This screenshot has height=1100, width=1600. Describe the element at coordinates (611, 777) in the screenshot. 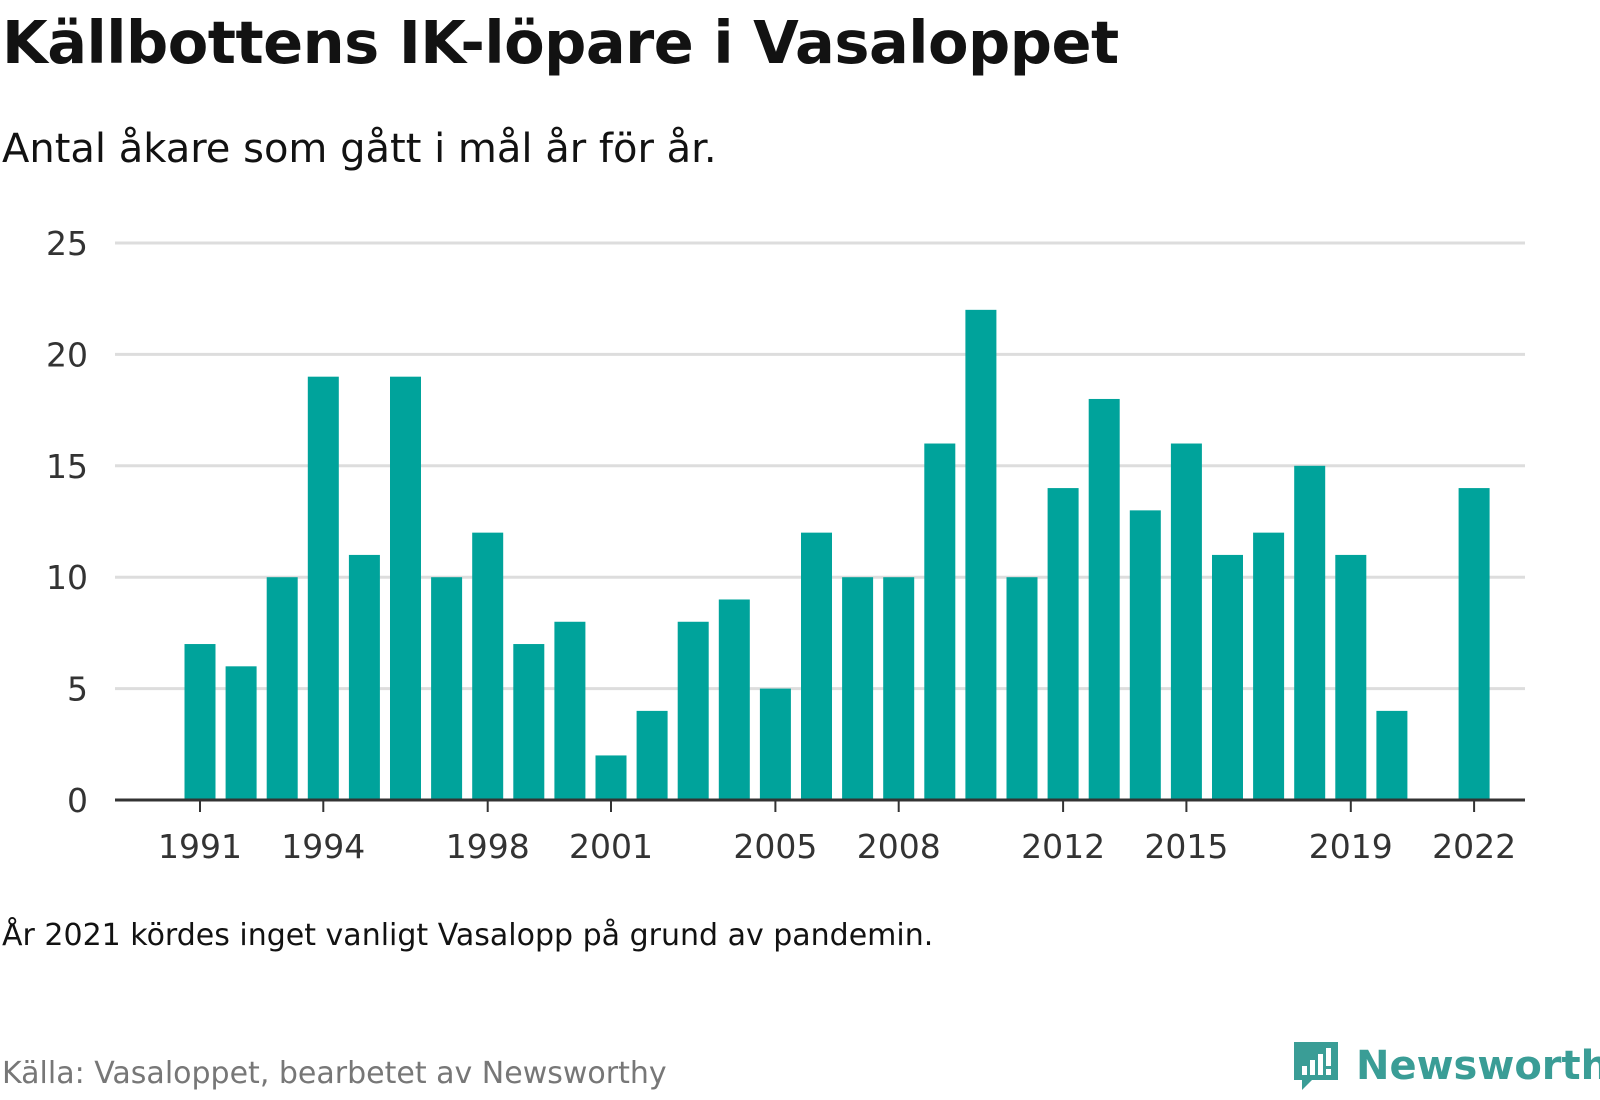

I see `bar-2001` at that location.